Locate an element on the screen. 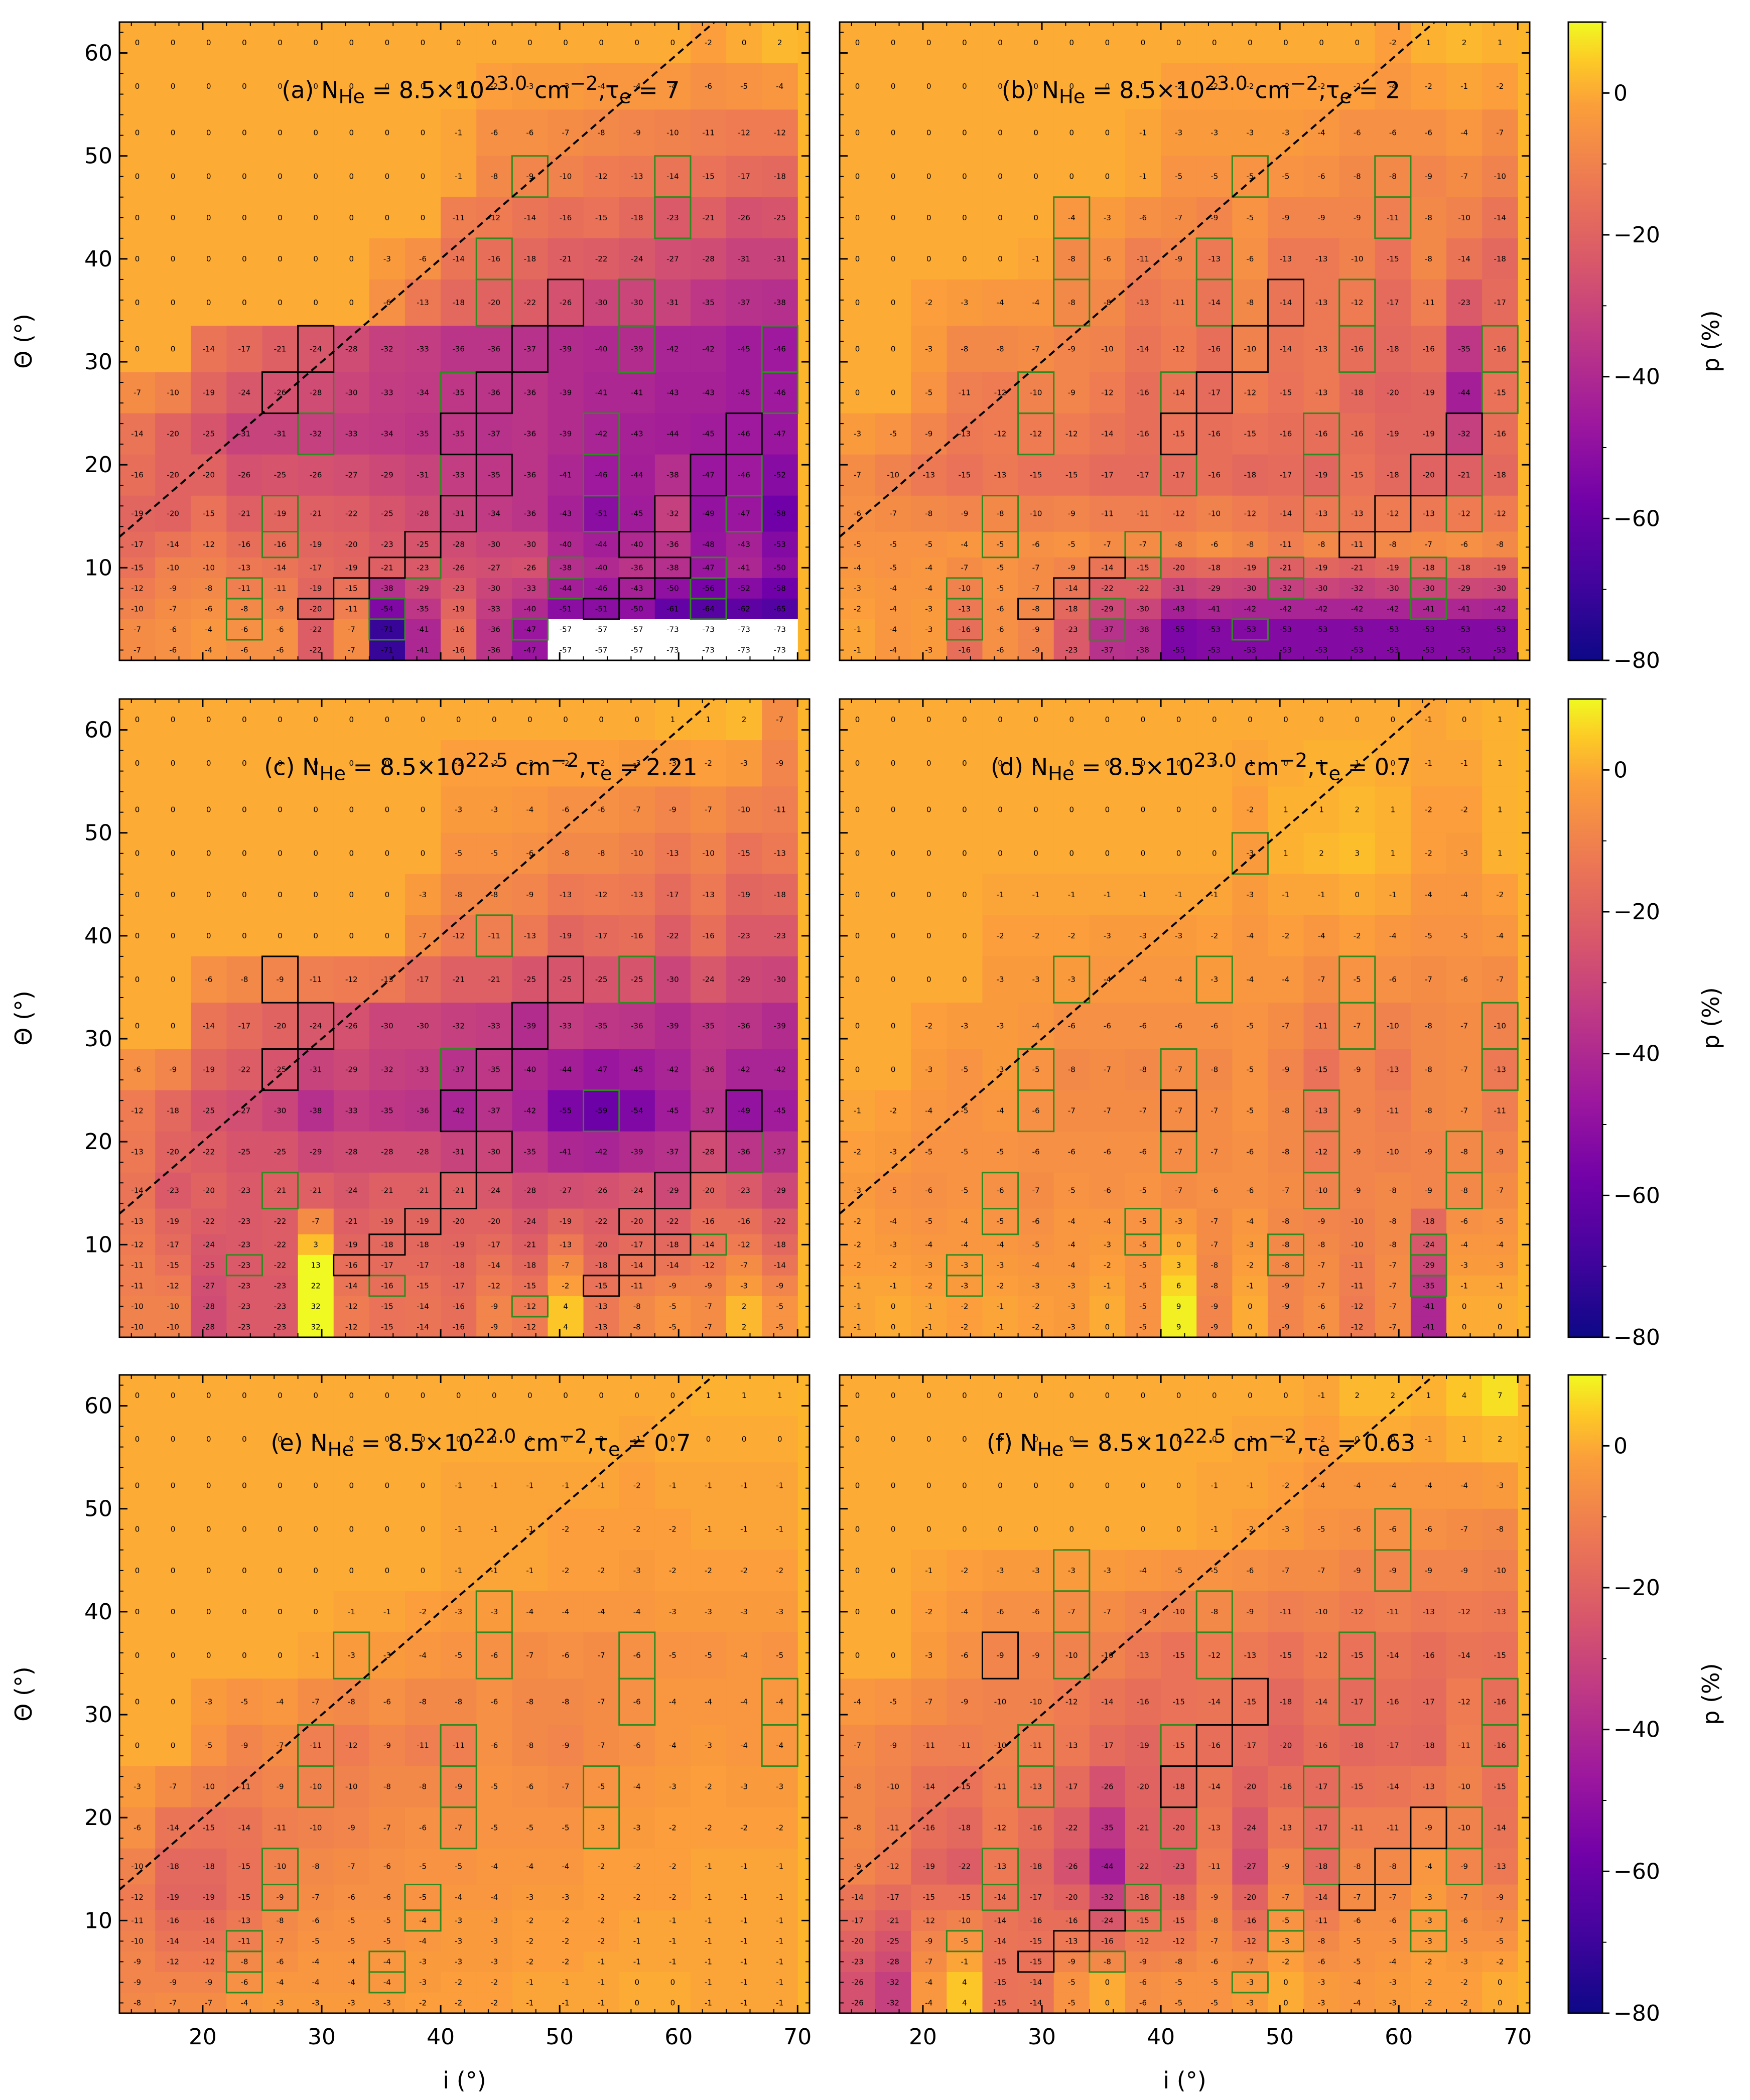  cell-value-label: -53 is located at coordinates (1286, 649).